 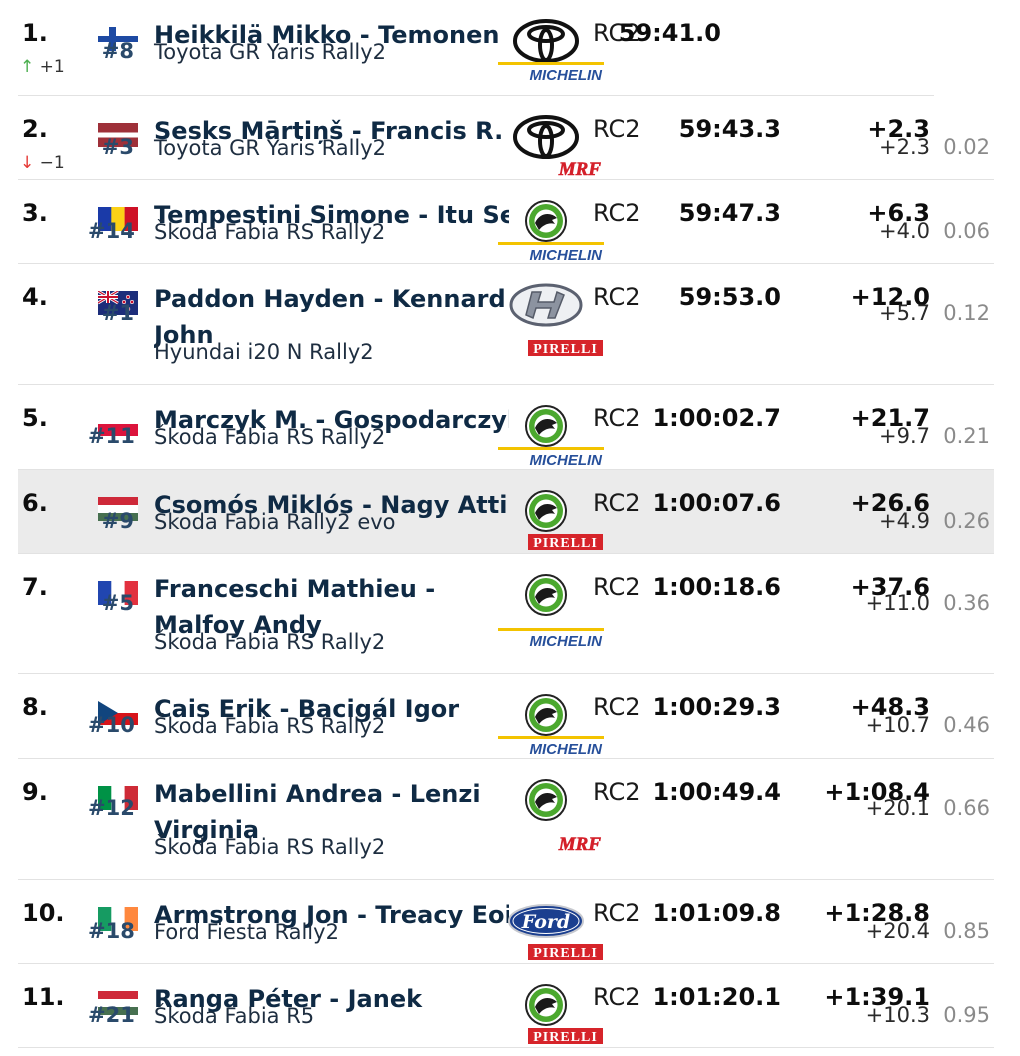 I want to click on position-change-value: −1, so click(x=52, y=163).